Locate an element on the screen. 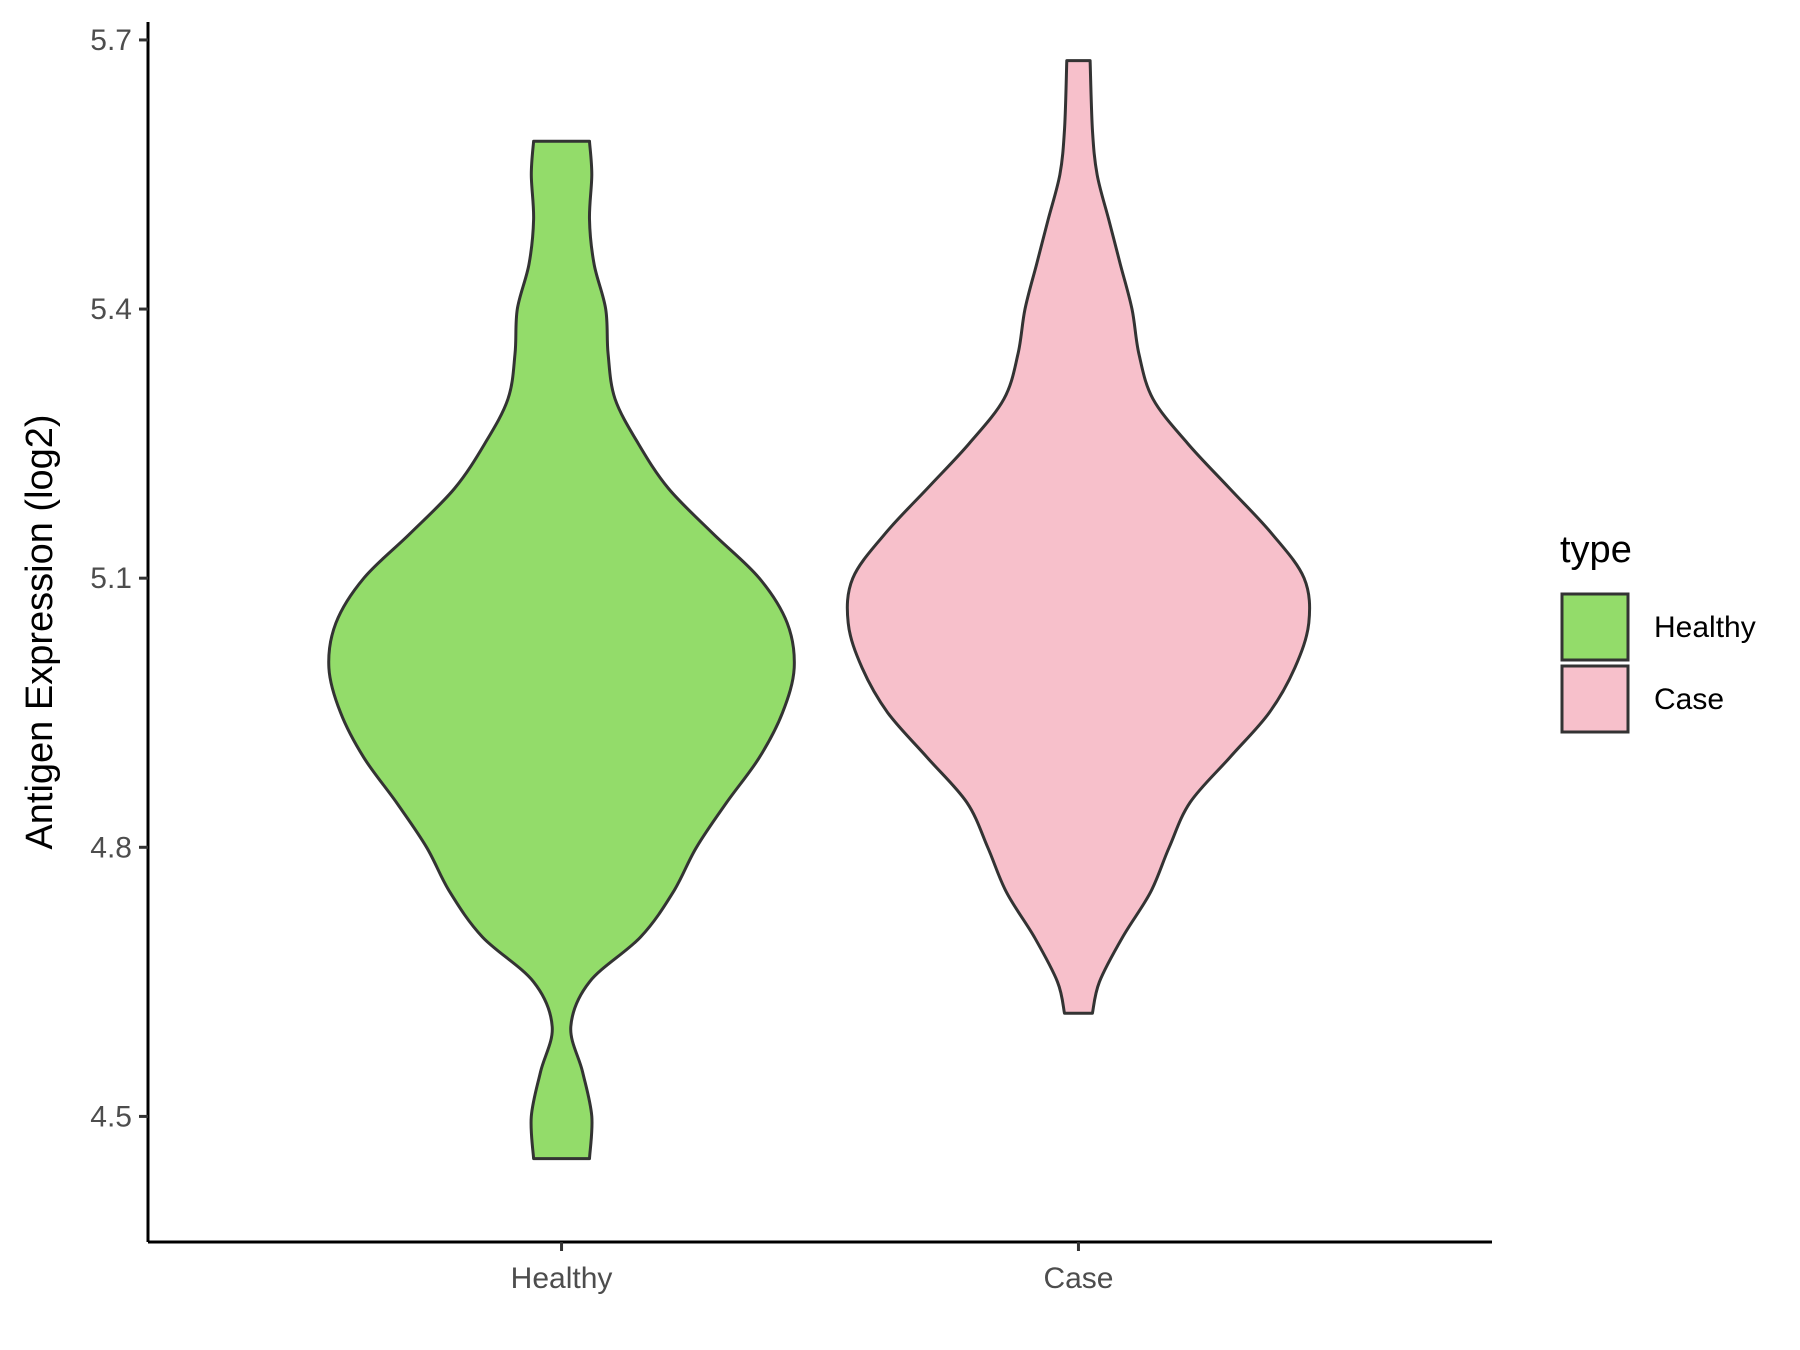 This screenshot has width=1800, height=1350. legend: type Healthy Case is located at coordinates (1658, 631).